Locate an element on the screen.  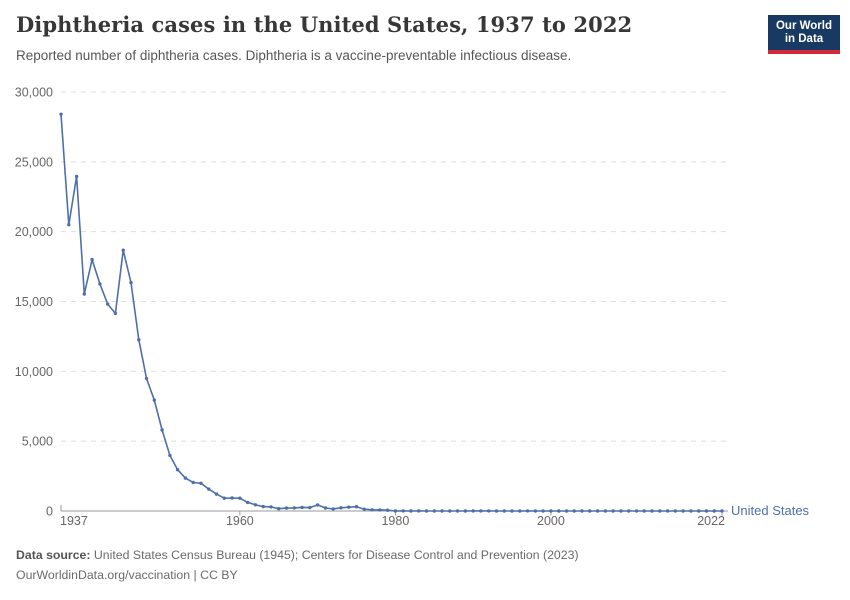
y-axis-tick-label: 30,000 is located at coordinates (34, 93).